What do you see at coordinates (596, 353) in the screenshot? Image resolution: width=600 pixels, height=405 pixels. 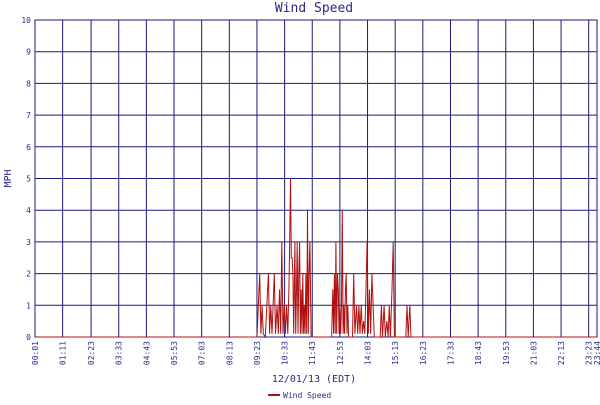 I see `x-tick-label: 23:44` at bounding box center [596, 353].